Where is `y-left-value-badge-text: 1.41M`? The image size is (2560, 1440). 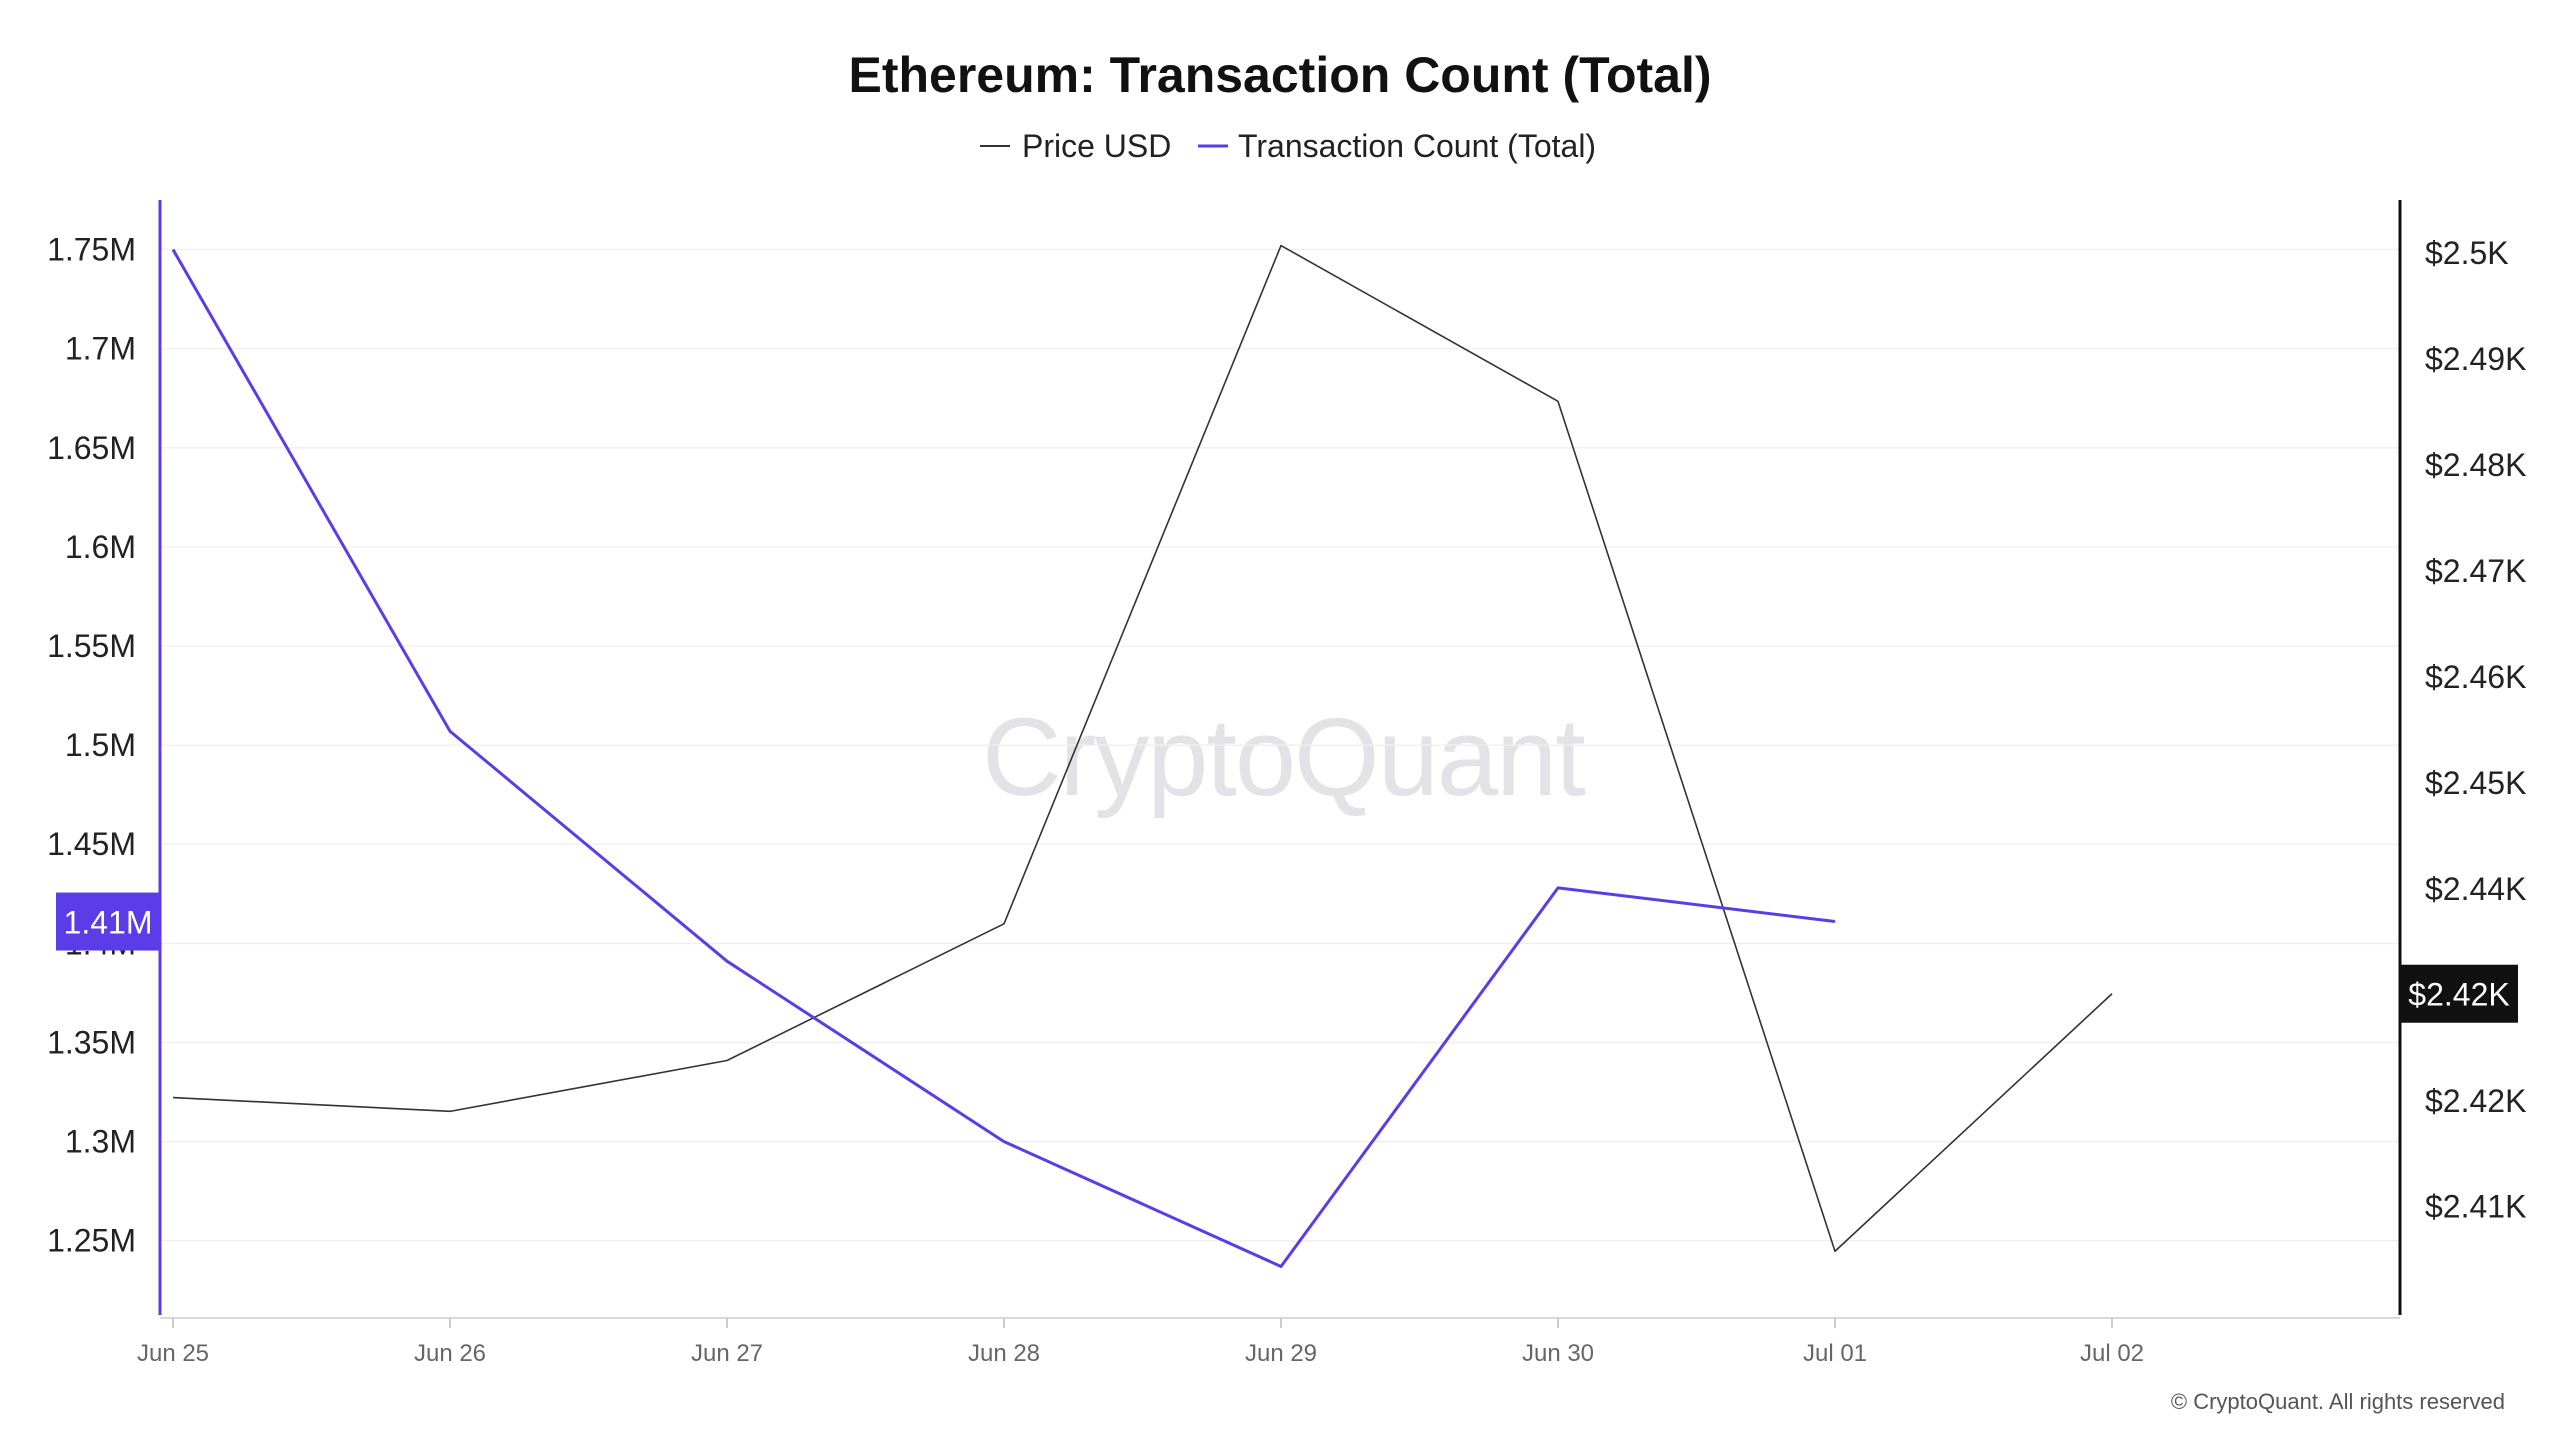
y-left-value-badge-text: 1.41M is located at coordinates (108, 923).